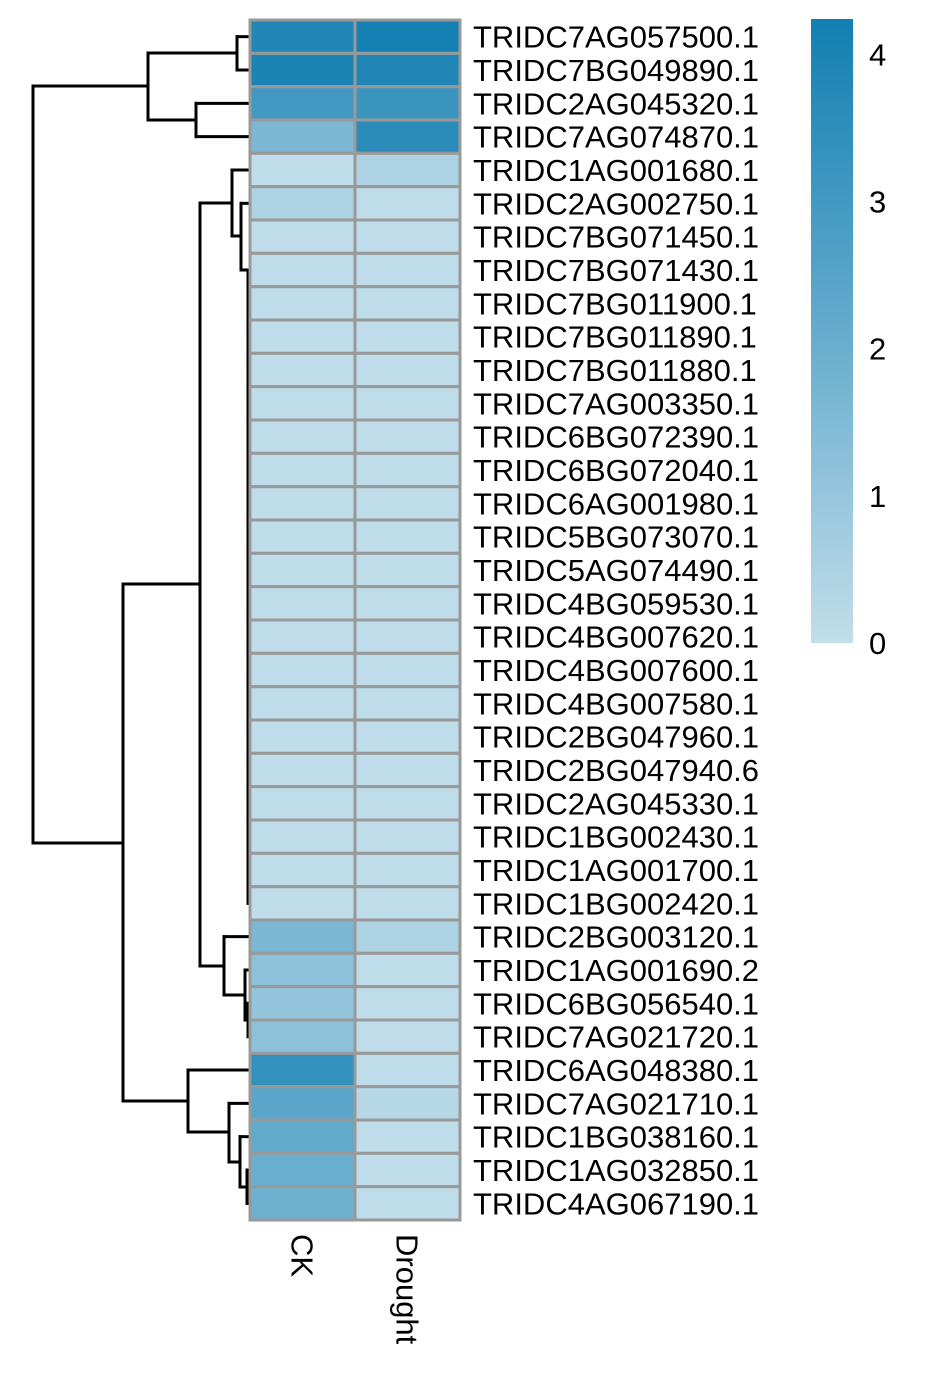  Describe the element at coordinates (616, 603) in the screenshot. I see `row-label: TRIDC4BG059530.1` at that location.